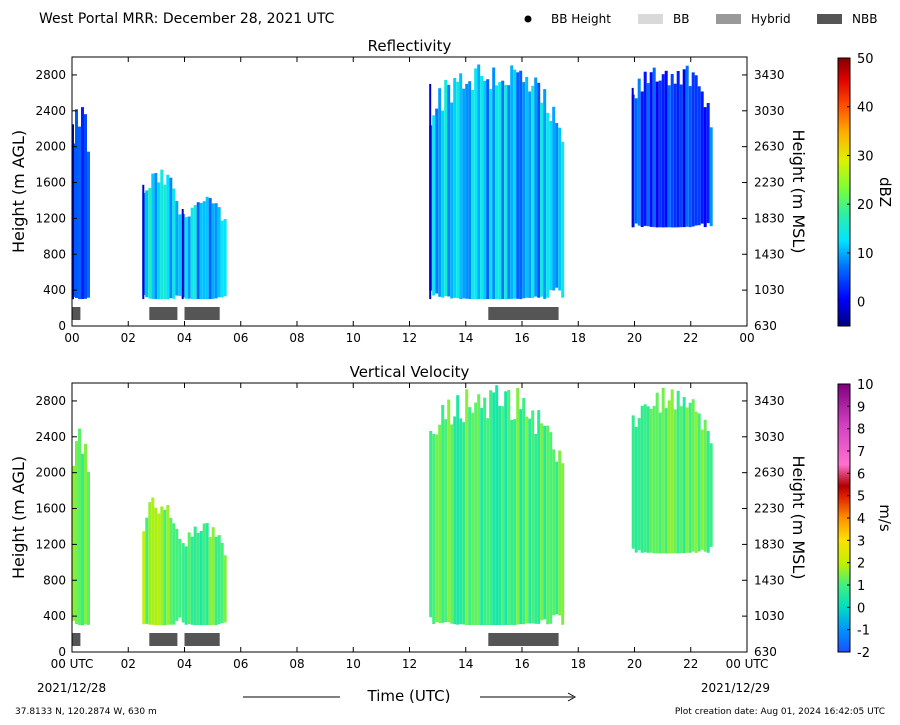 This screenshot has height=725, width=900. What do you see at coordinates (769, 290) in the screenshot?
I see `y2-tick-label: 1030` at bounding box center [769, 290].